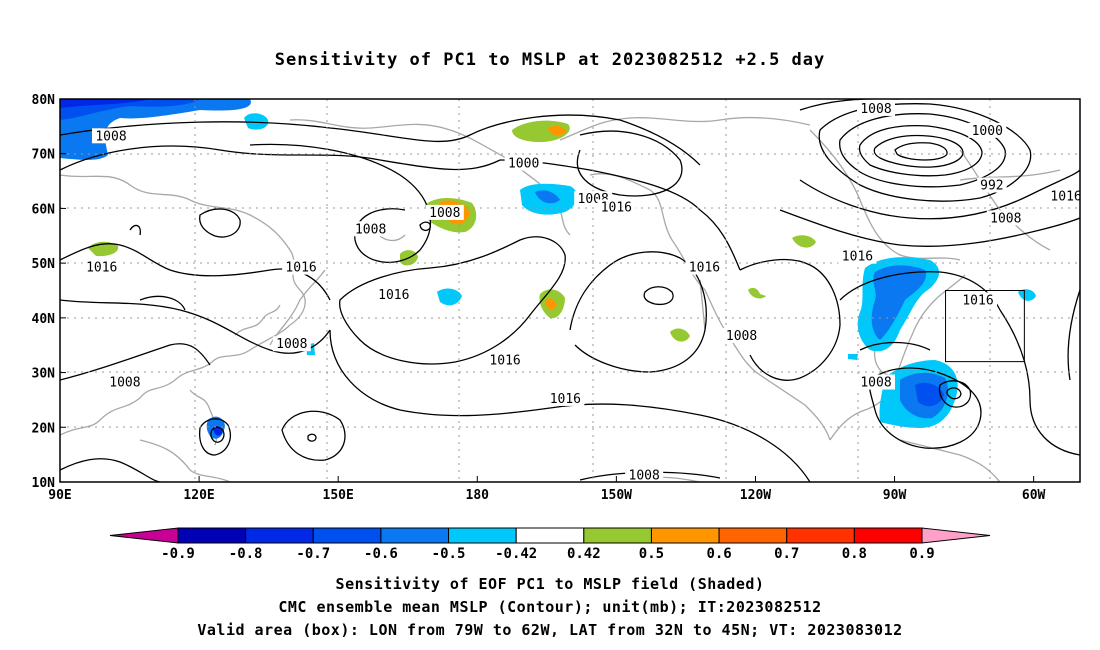  I want to click on colorbar-label: -0.6, so click(381, 554).